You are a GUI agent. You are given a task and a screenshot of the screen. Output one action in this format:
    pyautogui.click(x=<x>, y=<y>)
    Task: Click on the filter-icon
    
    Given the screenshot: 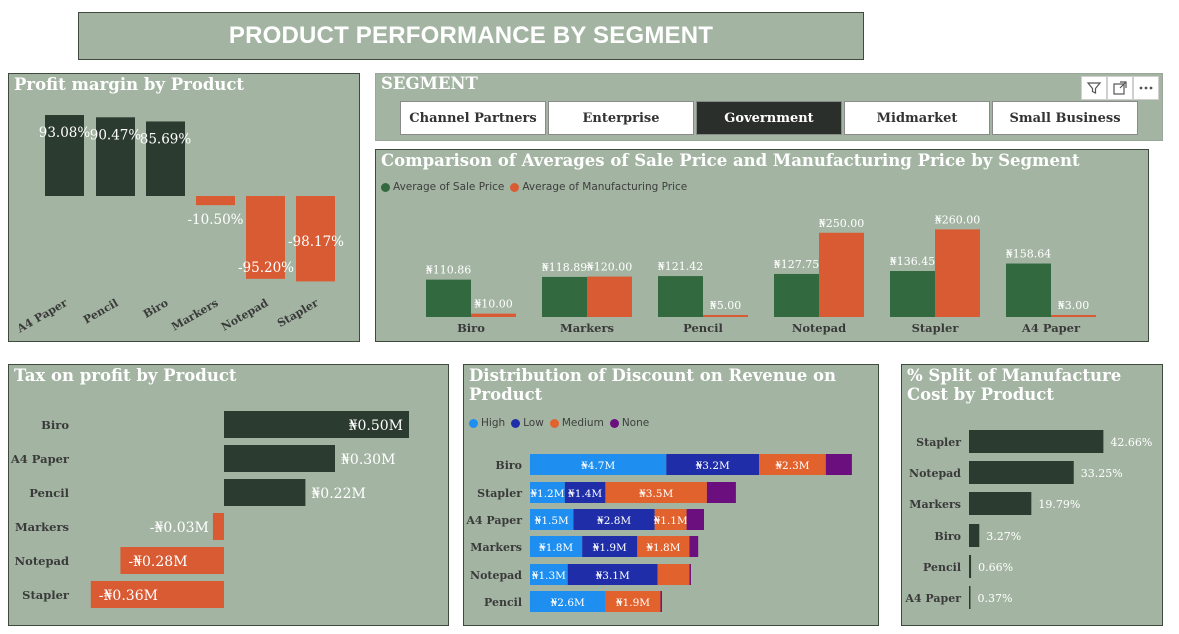 What is the action you would take?
    pyautogui.click(x=1094, y=88)
    